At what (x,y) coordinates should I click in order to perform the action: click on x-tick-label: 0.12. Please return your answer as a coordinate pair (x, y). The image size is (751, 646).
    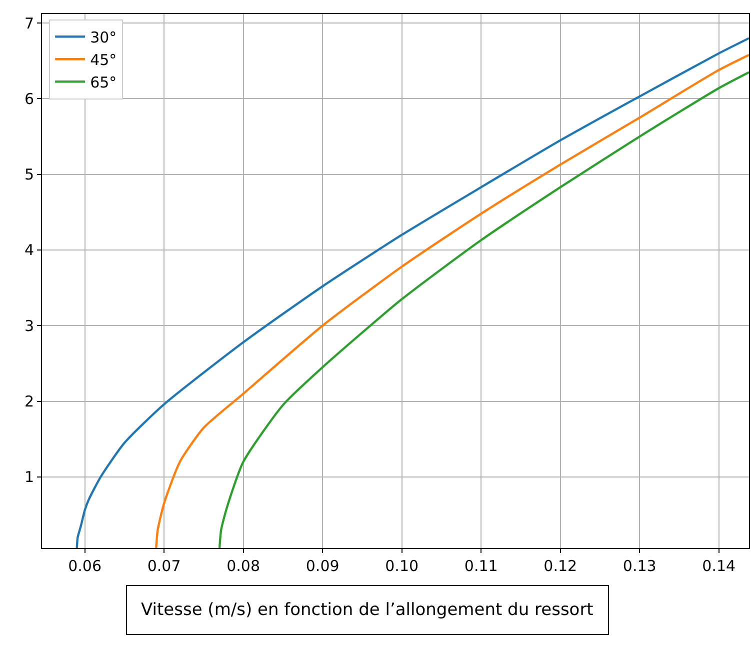
    Looking at the image, I should click on (561, 566).